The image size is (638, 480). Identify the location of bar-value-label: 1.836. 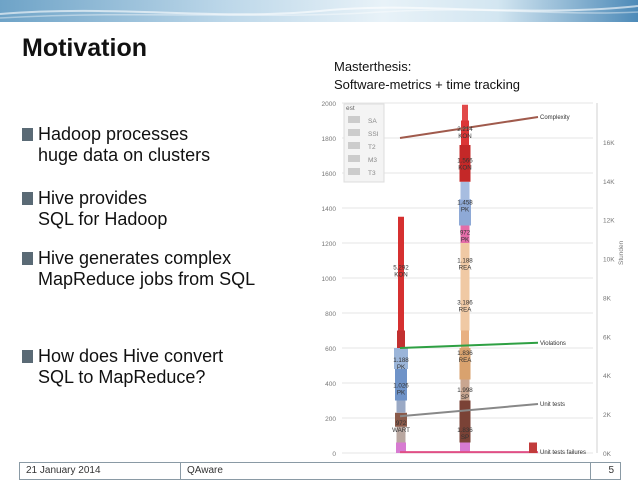
(465, 430).